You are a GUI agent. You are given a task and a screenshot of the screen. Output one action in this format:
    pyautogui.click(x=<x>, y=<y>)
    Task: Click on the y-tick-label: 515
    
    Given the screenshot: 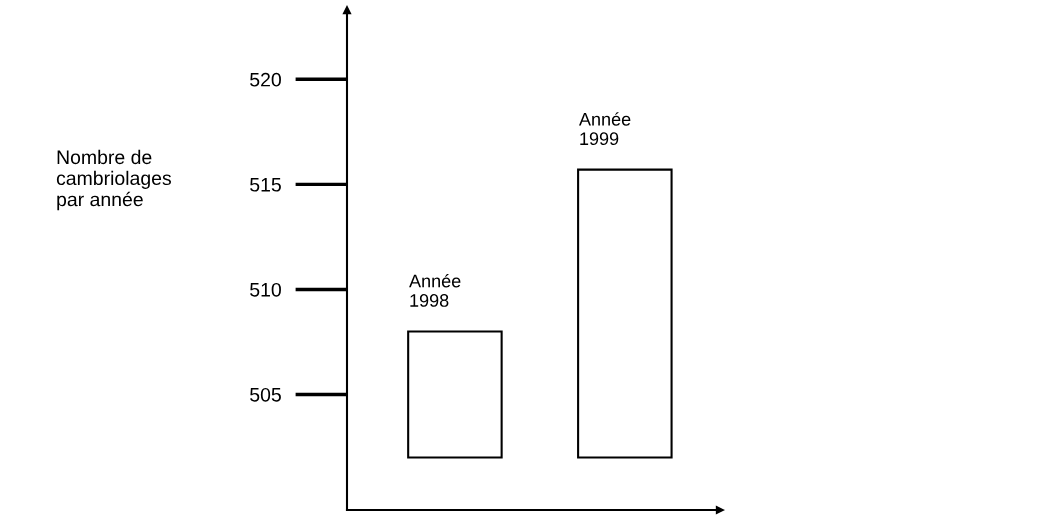 What is the action you would take?
    pyautogui.click(x=265, y=185)
    